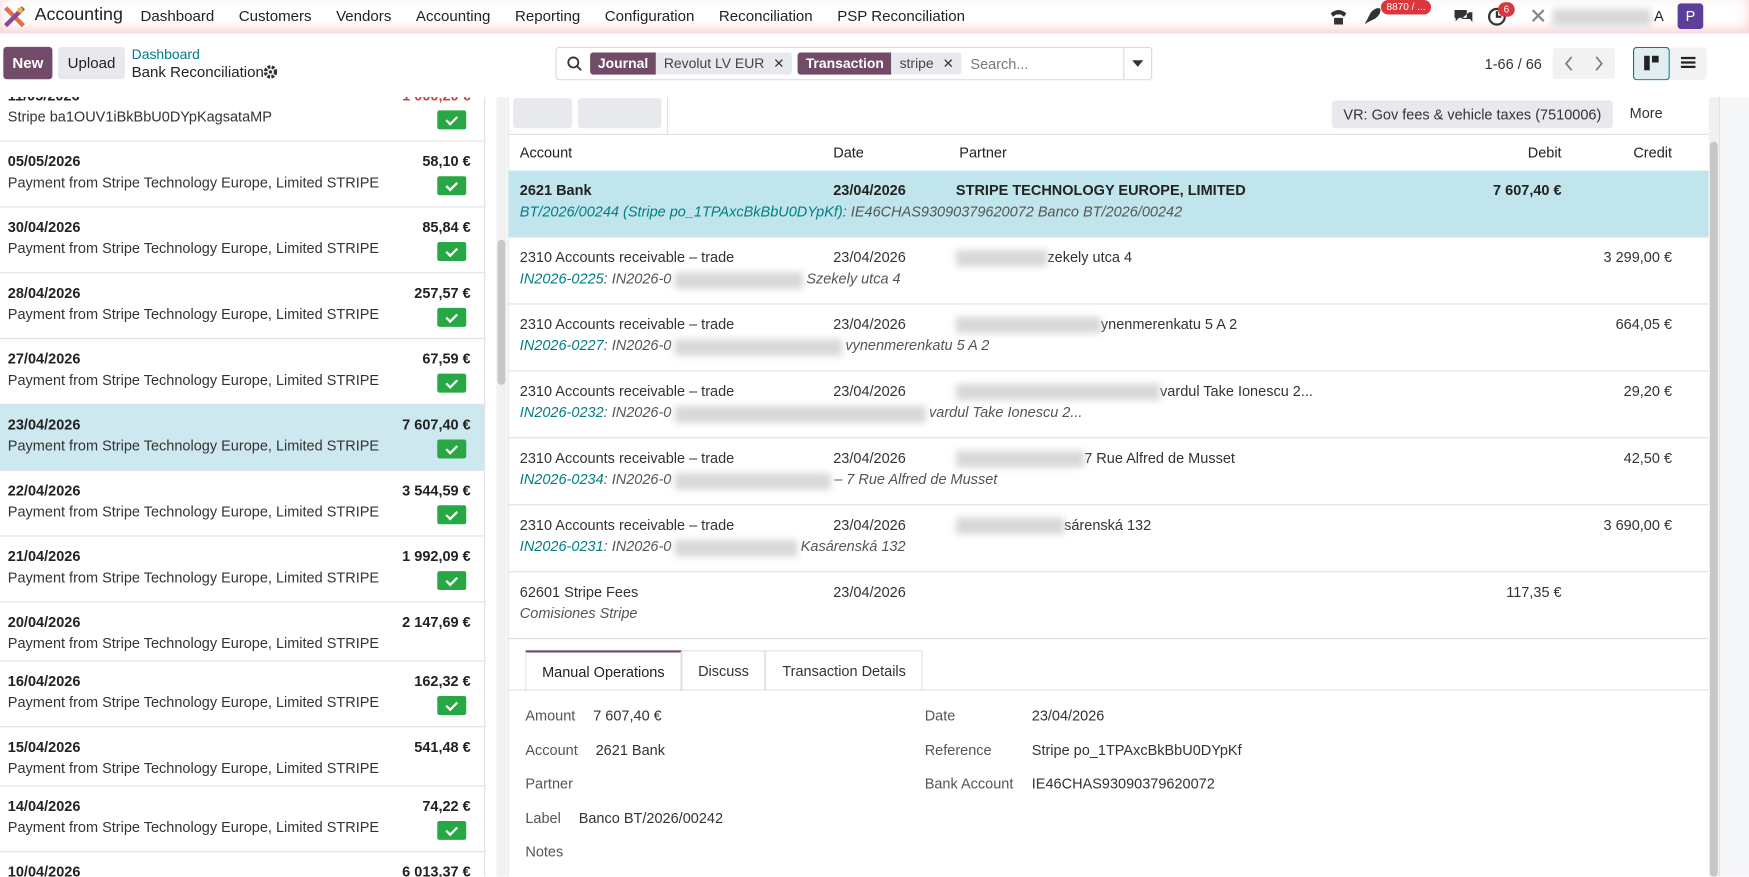 The image size is (1749, 877). What do you see at coordinates (547, 16) in the screenshot?
I see `menu-item: Reporting` at bounding box center [547, 16].